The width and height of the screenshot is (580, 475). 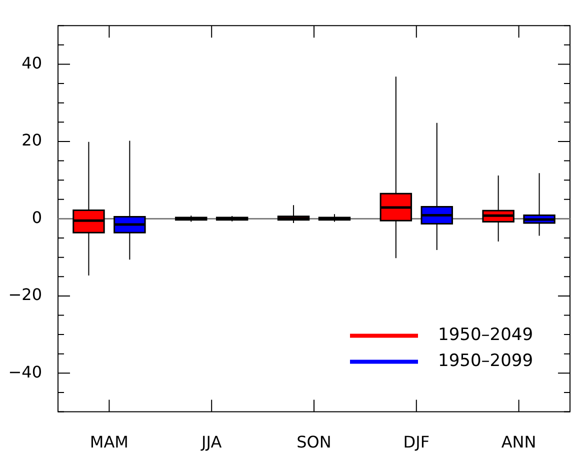 I want to click on y-tick-label: 0, so click(x=37, y=217).